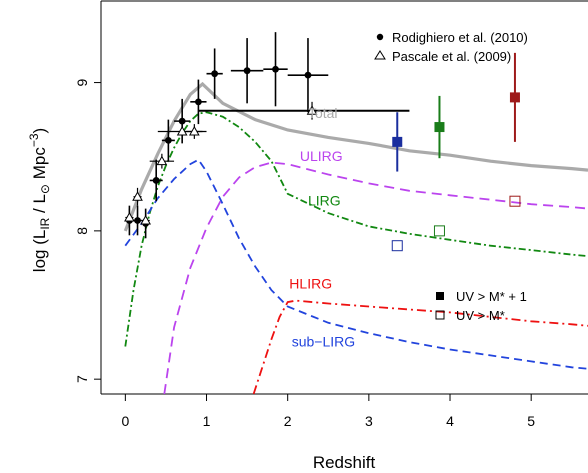  I want to click on y-tick-label: 9, so click(82, 82).